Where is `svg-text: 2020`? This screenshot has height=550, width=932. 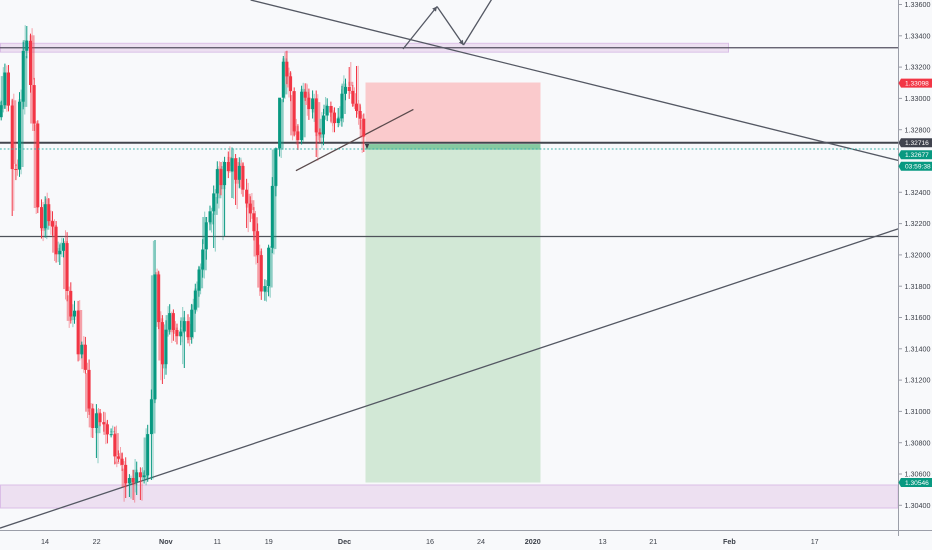
svg-text: 2020 is located at coordinates (533, 541).